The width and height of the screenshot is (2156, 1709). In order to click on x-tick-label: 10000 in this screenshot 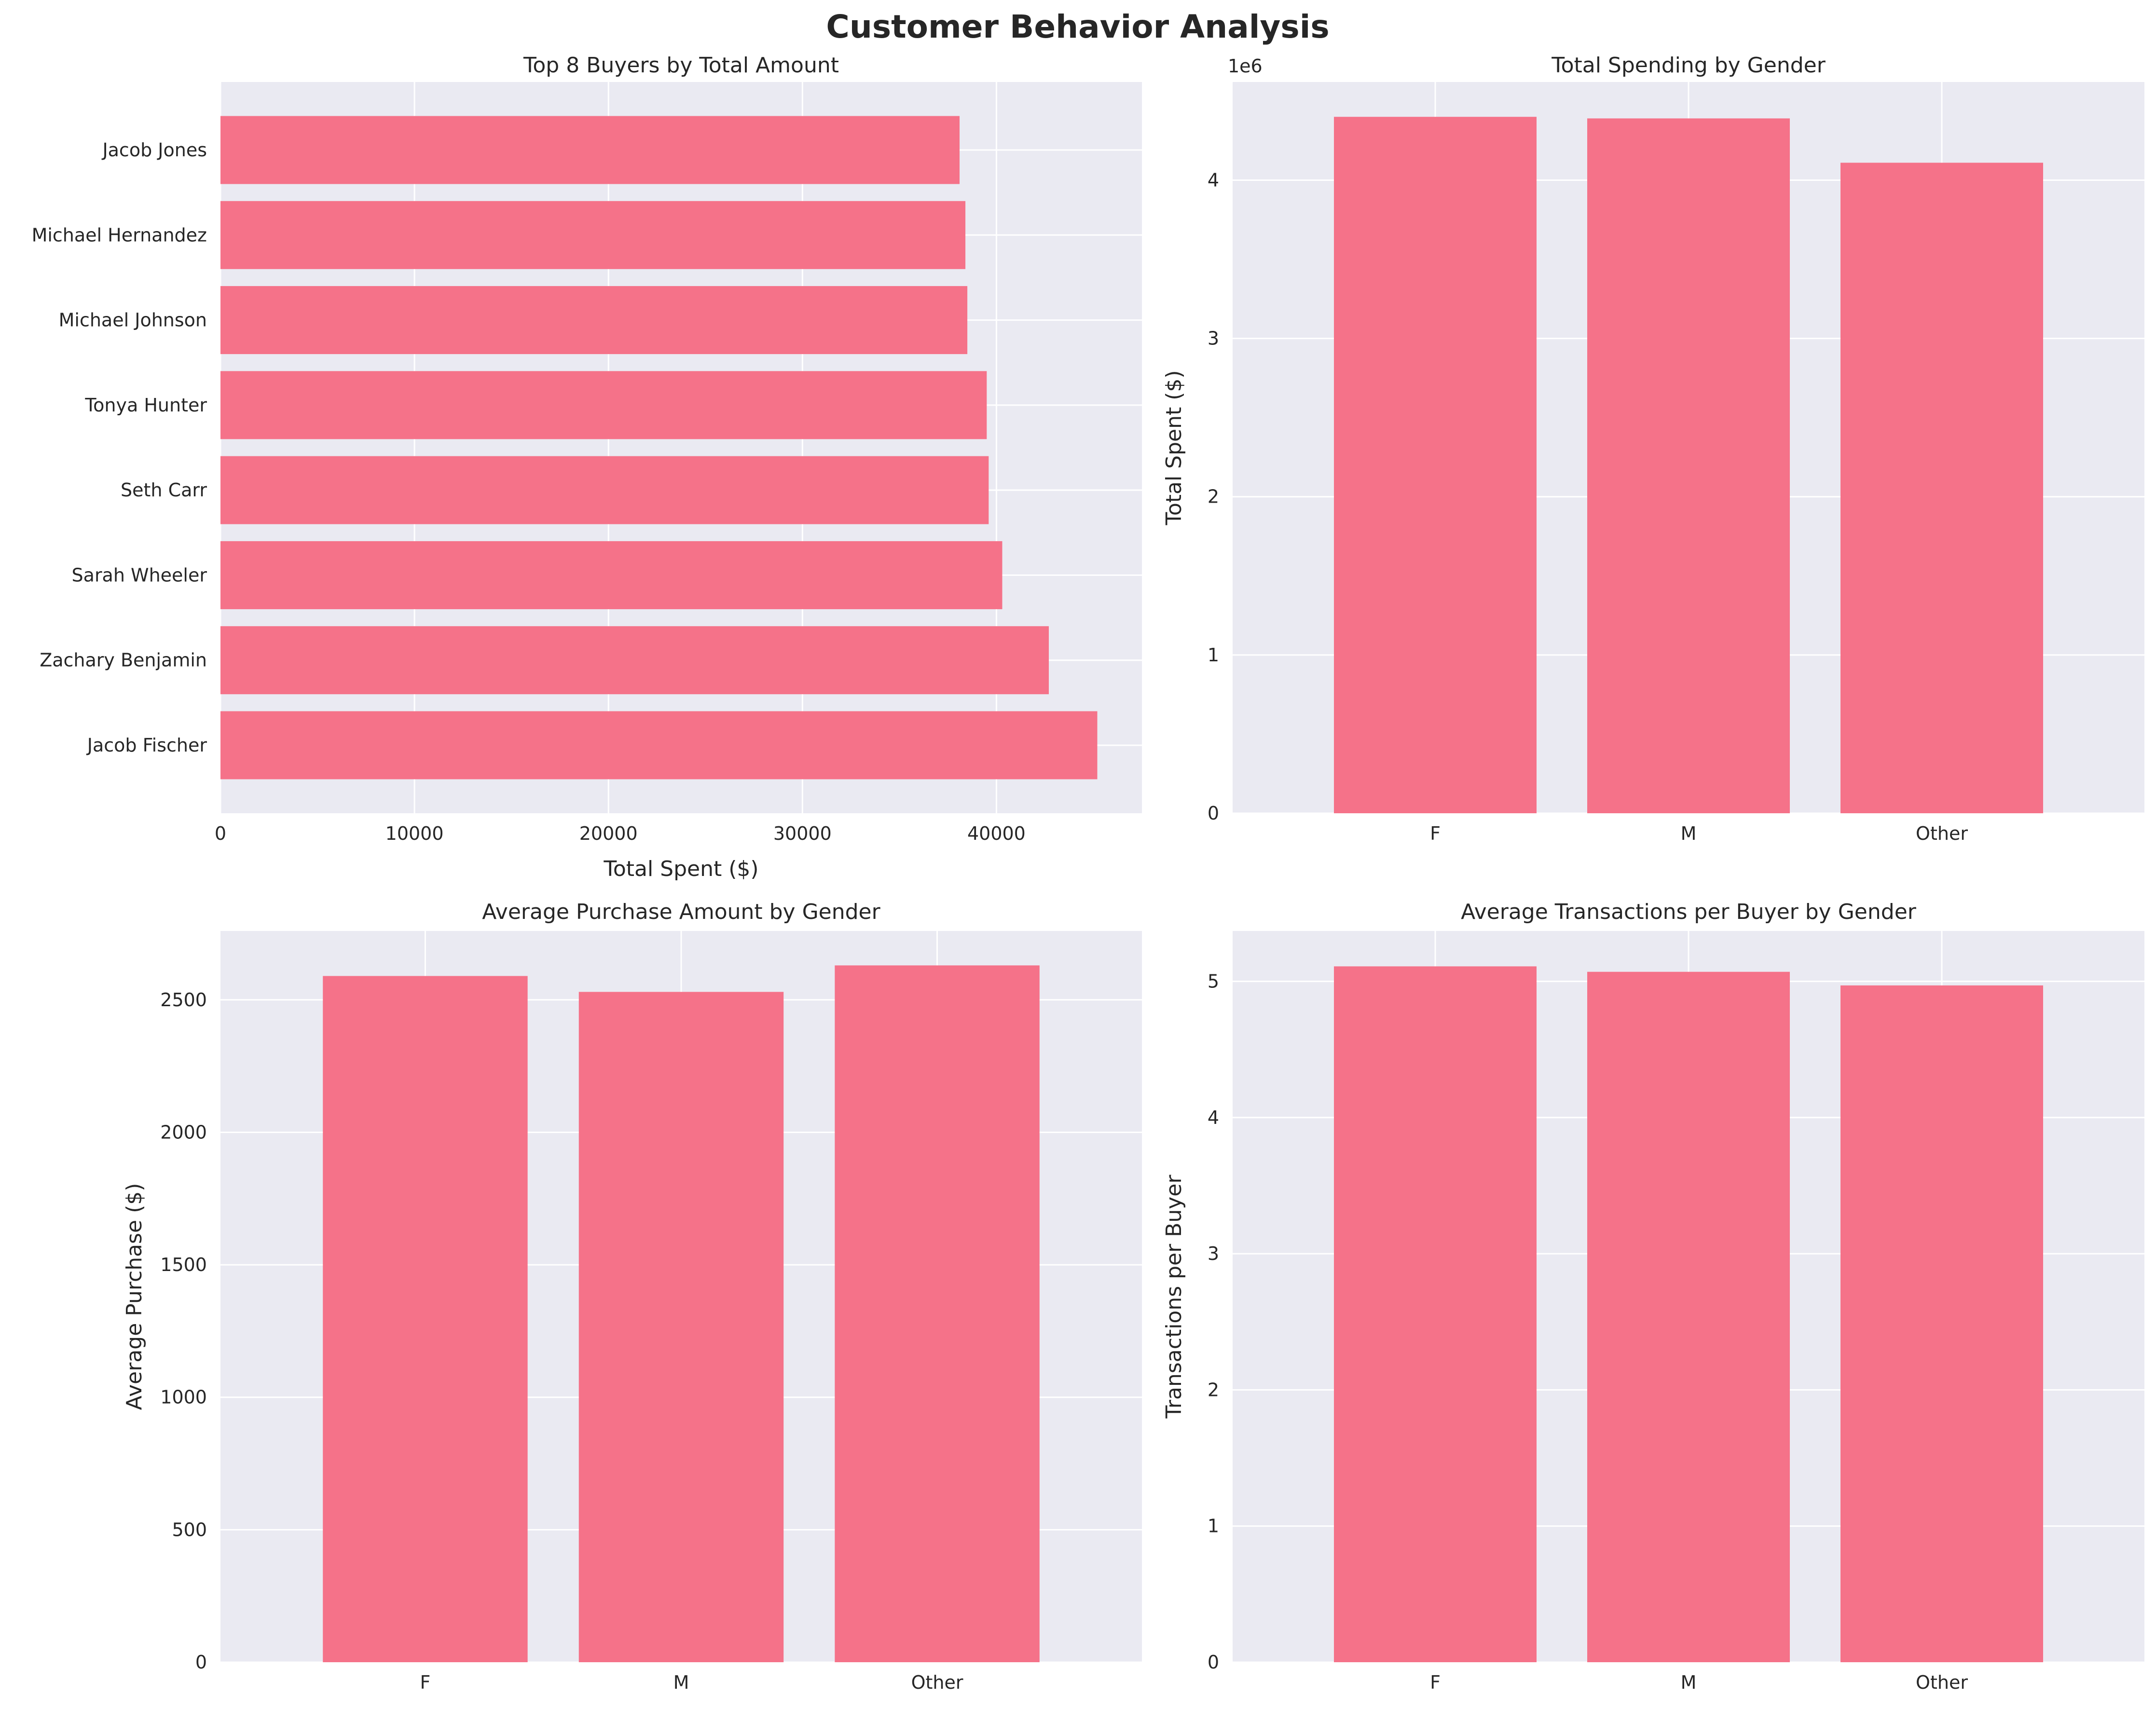, I will do `click(414, 833)`.